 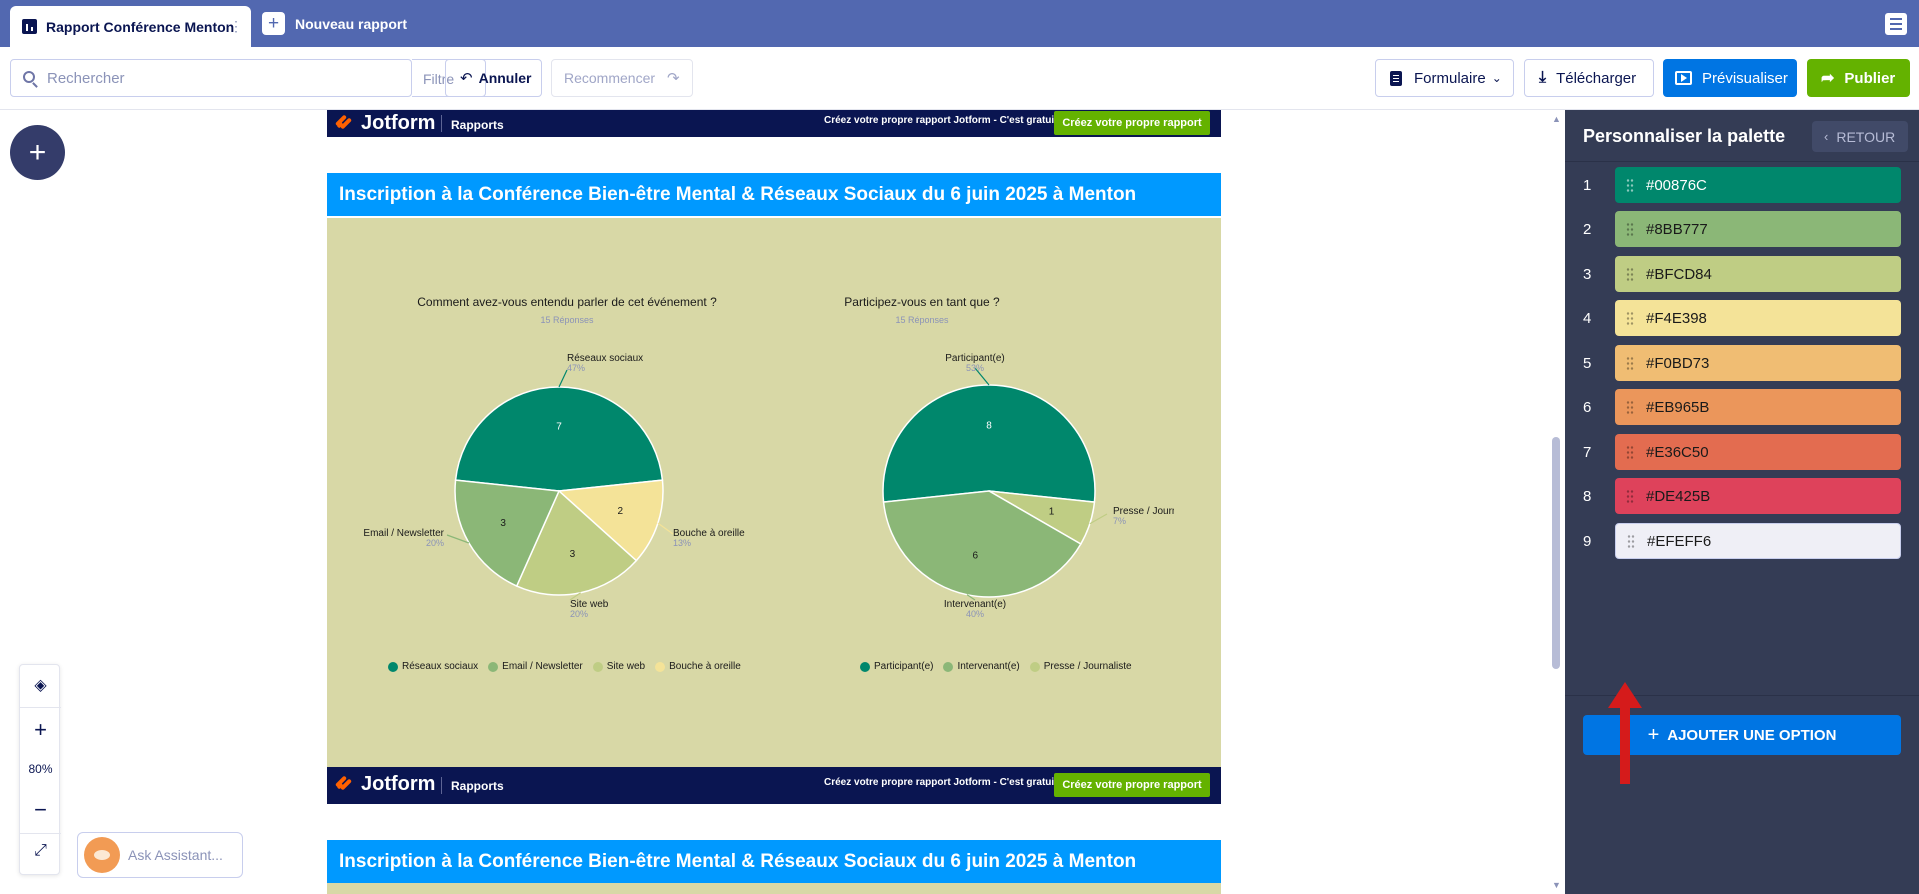 I want to click on scroll-down-icon: ▼, so click(x=1556, y=885).